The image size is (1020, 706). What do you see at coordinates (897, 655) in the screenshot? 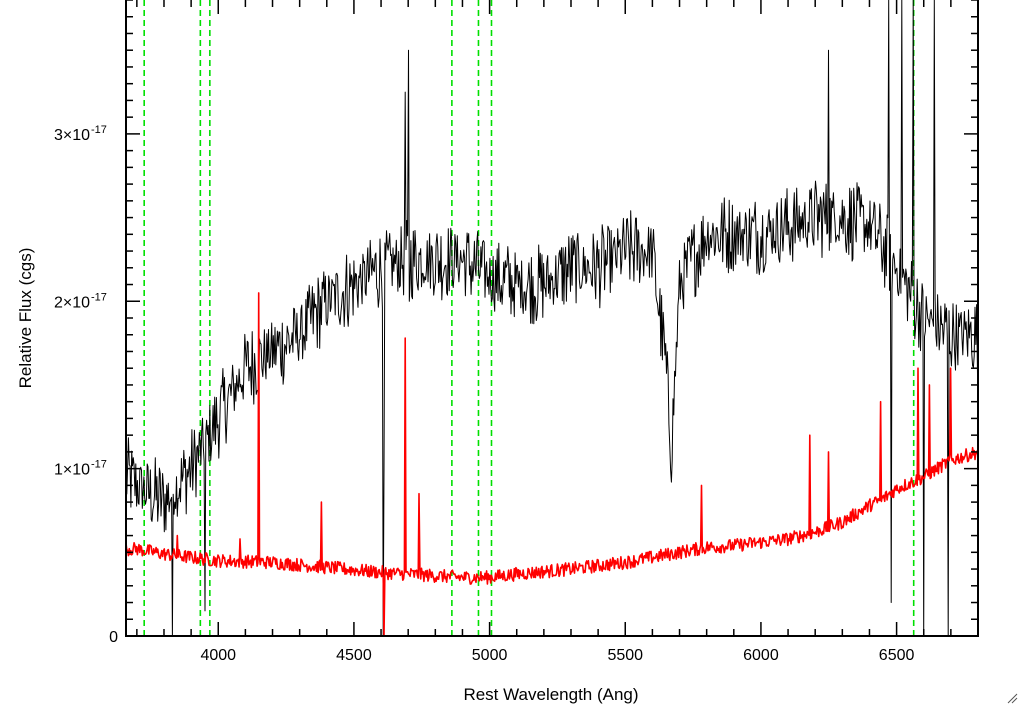
I see `x-tick-label-6500: 6500` at bounding box center [897, 655].